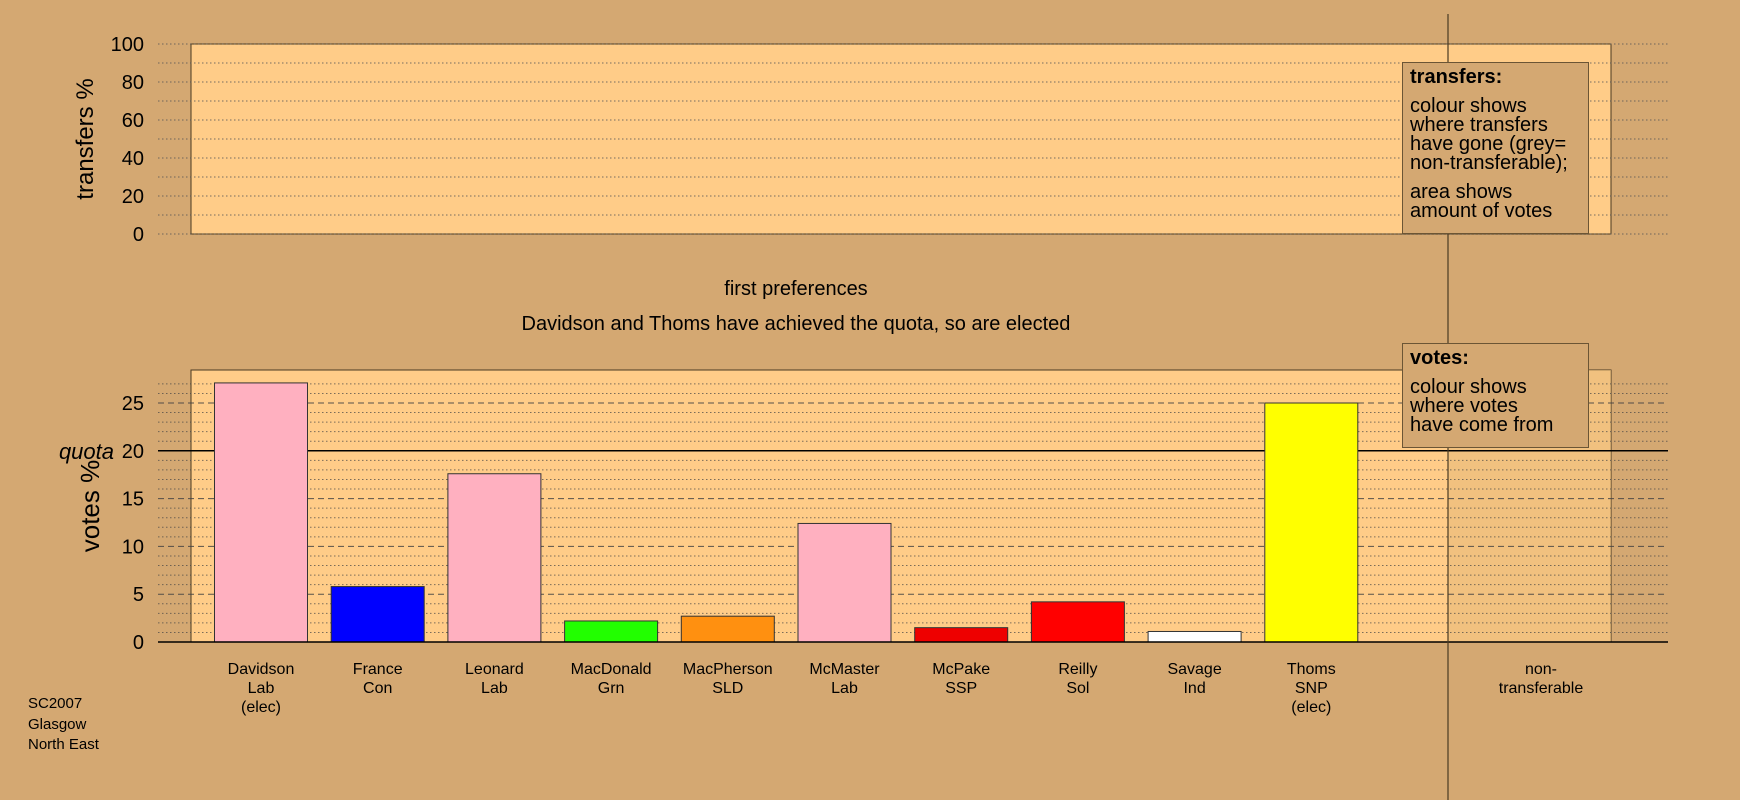 This screenshot has height=800, width=1740. What do you see at coordinates (1488, 144) in the screenshot?
I see `transfers-legend-line: have gone (grey=` at bounding box center [1488, 144].